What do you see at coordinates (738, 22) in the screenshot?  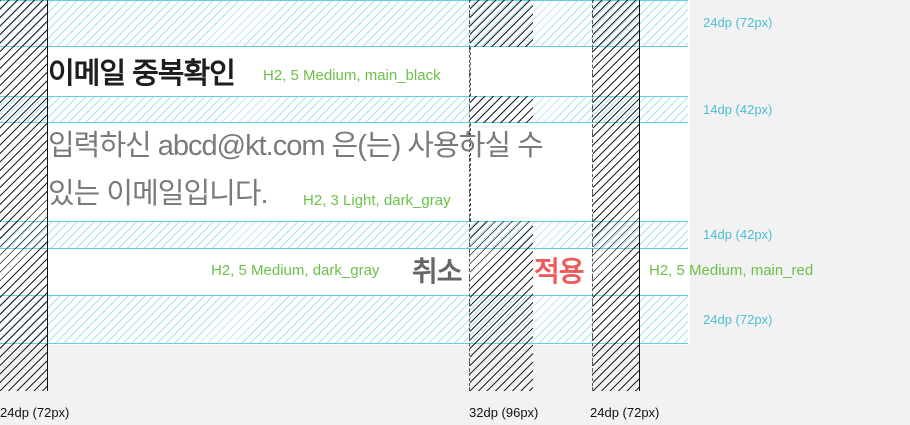 I see `top-padding-dimension: 24dp (72px)` at bounding box center [738, 22].